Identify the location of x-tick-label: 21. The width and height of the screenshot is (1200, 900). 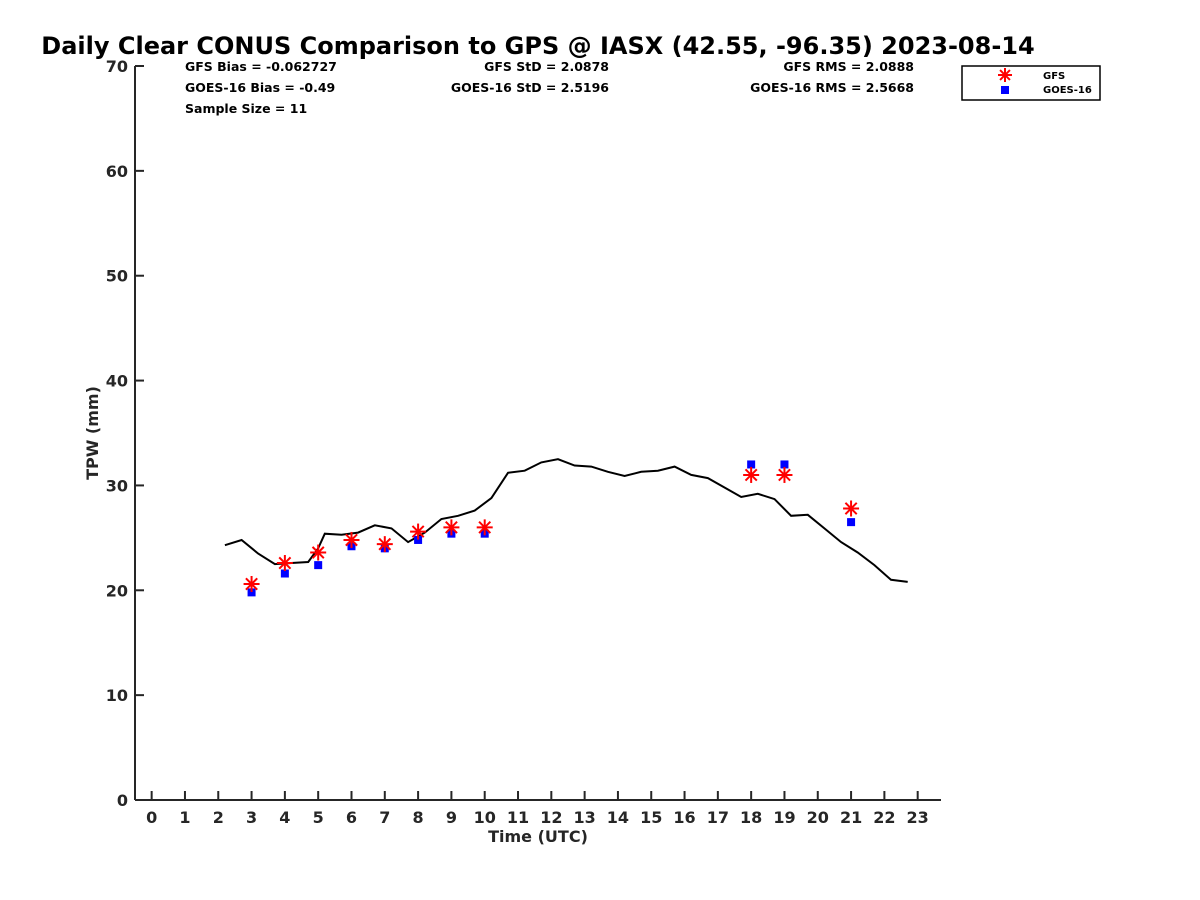
(851, 817).